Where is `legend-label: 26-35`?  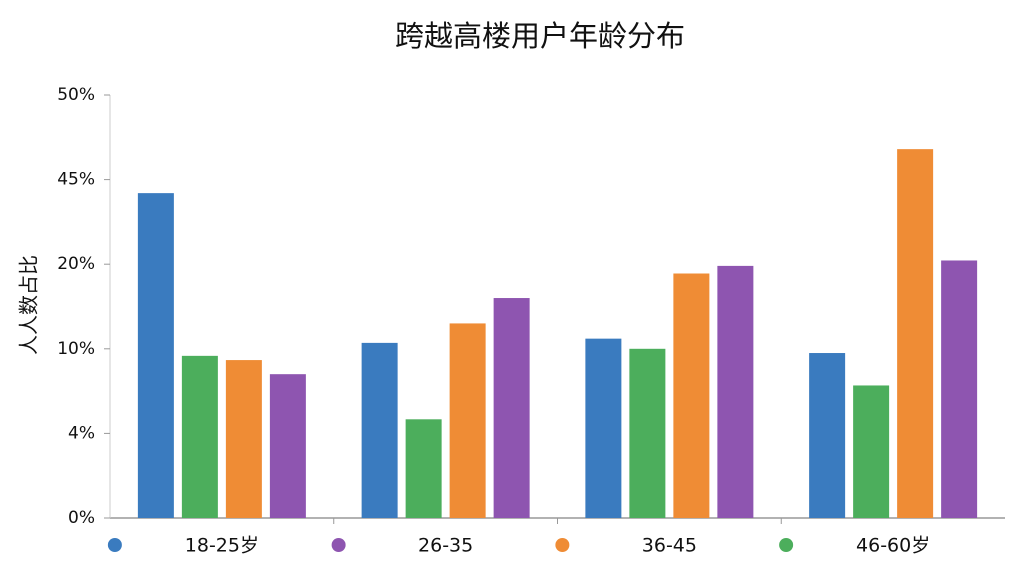
legend-label: 26-35 is located at coordinates (445, 546).